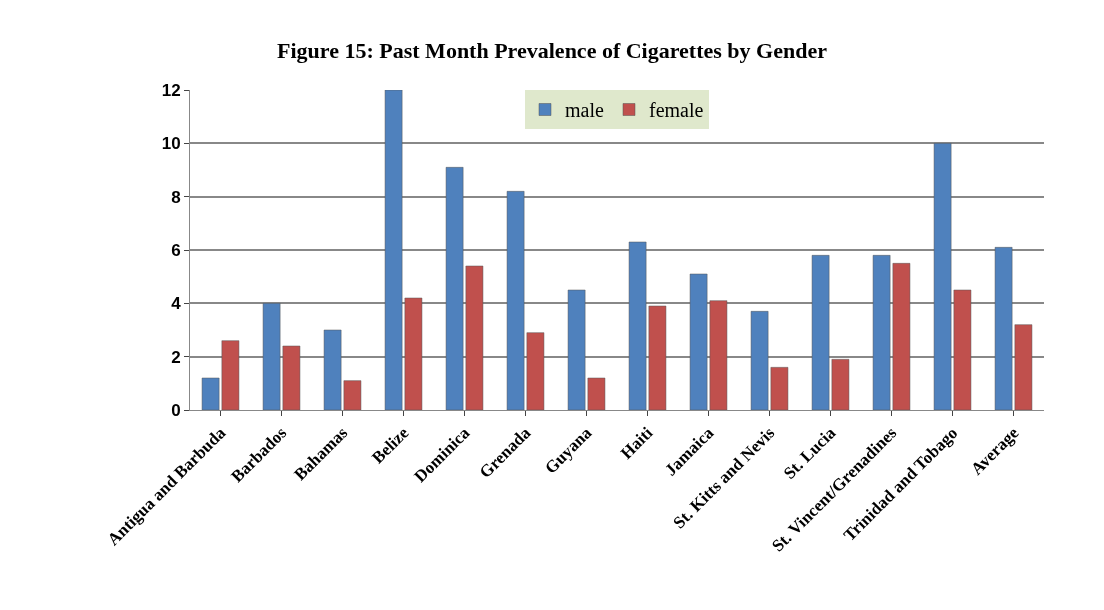 Image resolution: width=1104 pixels, height=610 pixels. What do you see at coordinates (171, 144) in the screenshot?
I see `y-tick-label: 10` at bounding box center [171, 144].